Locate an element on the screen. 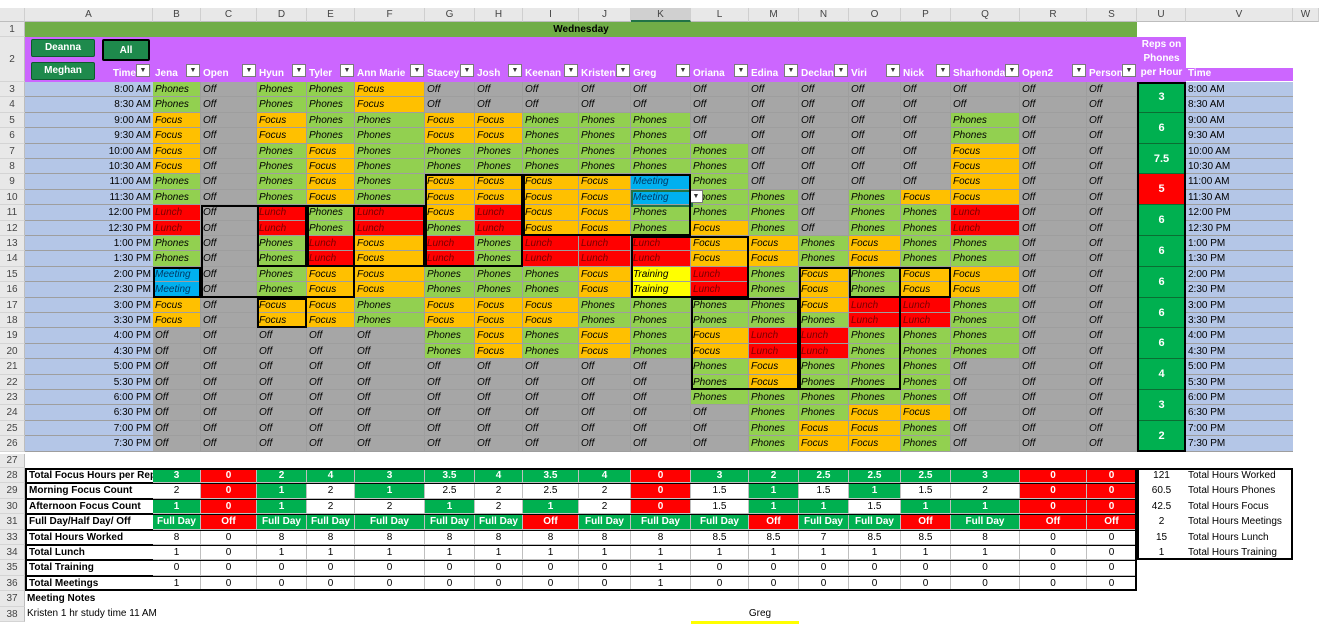 The width and height of the screenshot is (1319, 624). row-header-5: 5 is located at coordinates (12, 120).